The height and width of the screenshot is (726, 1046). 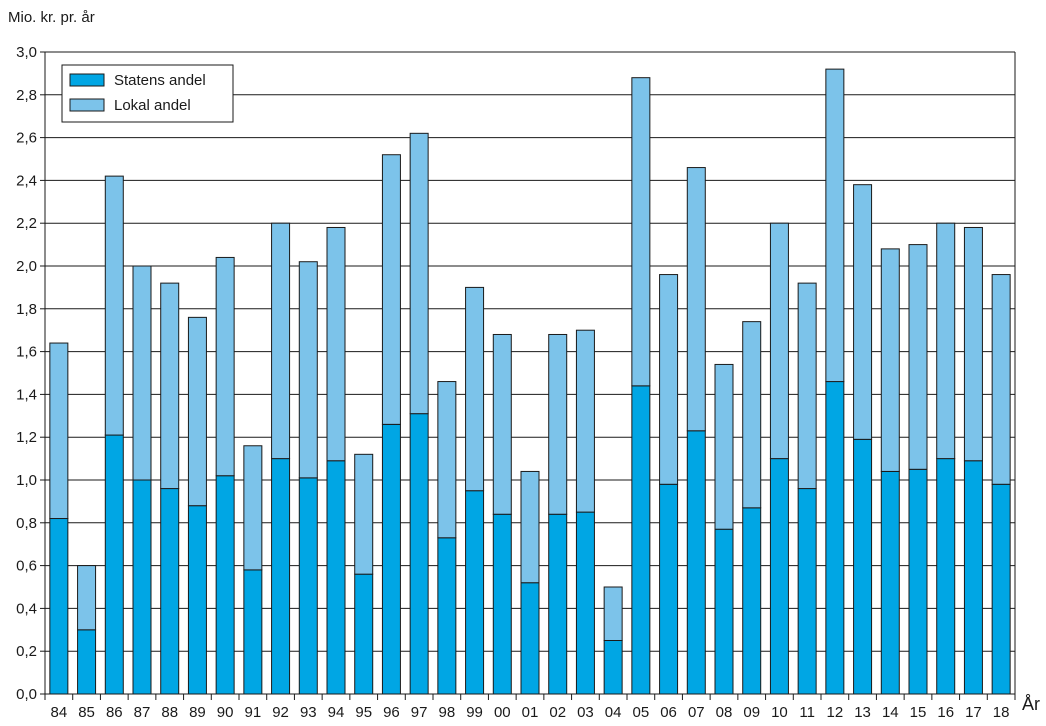 I want to click on x-tick-label: 95, so click(x=363, y=712).